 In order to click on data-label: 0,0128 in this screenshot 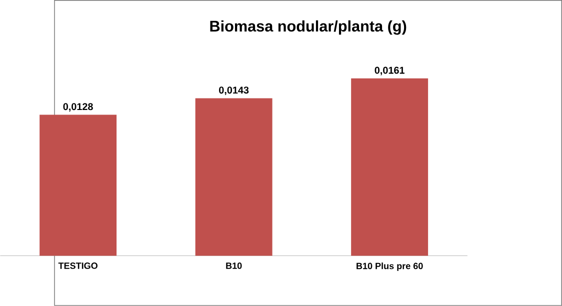, I will do `click(78, 107)`.